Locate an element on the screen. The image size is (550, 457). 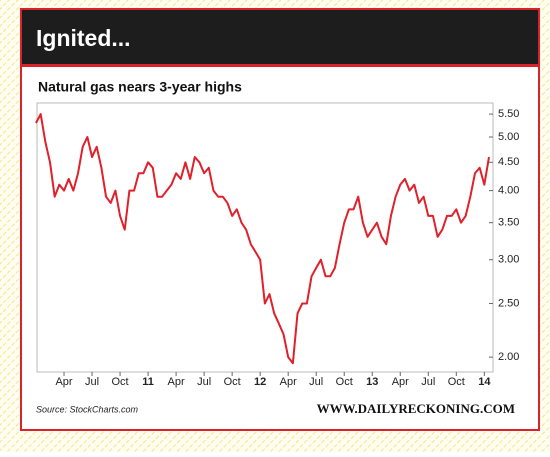
credit: WWW.DAILYRECKONING.COM is located at coordinates (416, 408).